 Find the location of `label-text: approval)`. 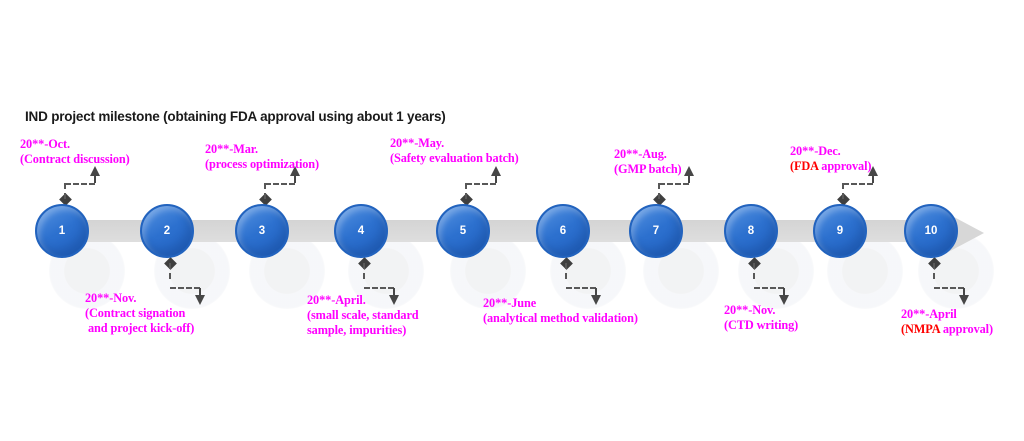

label-text: approval) is located at coordinates (966, 329).